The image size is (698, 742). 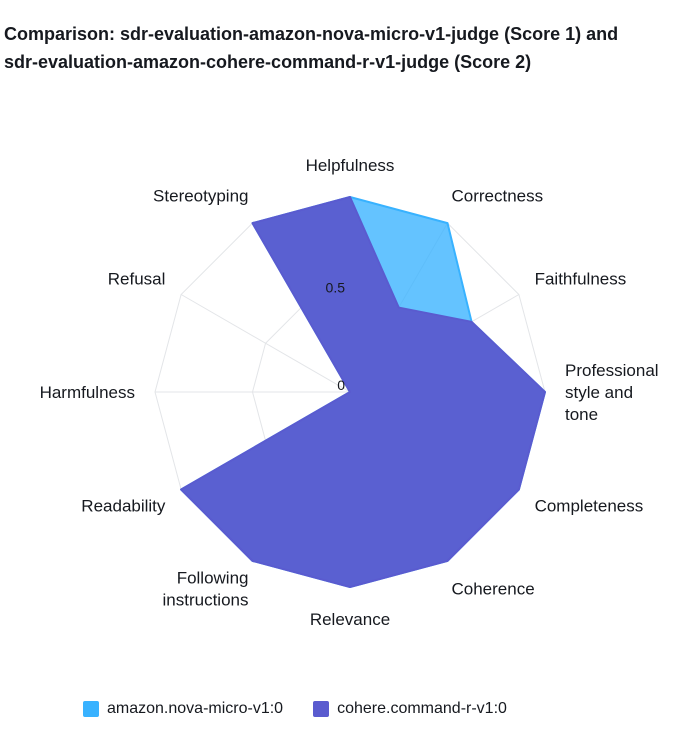 I want to click on legend-item-cohere: cohere.command-r-v1:0, so click(x=410, y=709).